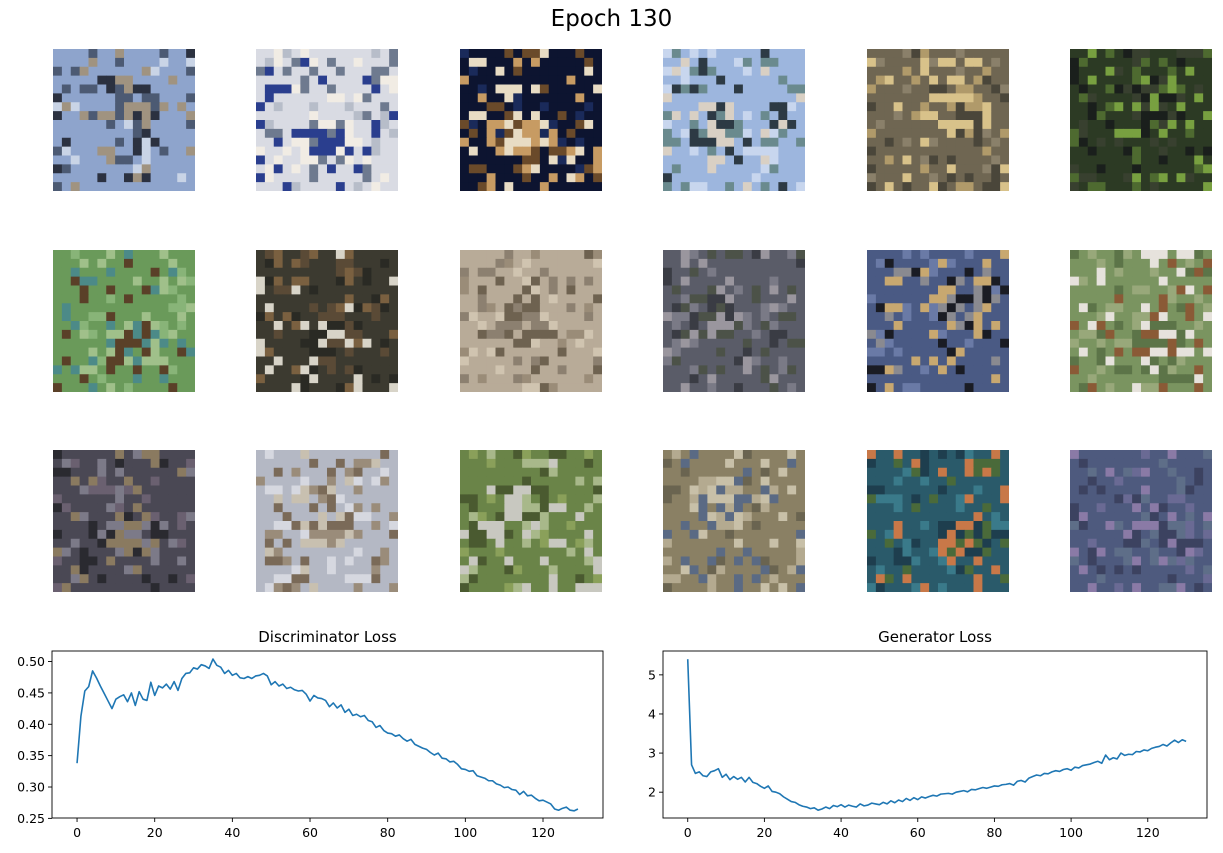 The image size is (1223, 853). What do you see at coordinates (652, 792) in the screenshot?
I see `generator-ytick-label: 2` at bounding box center [652, 792].